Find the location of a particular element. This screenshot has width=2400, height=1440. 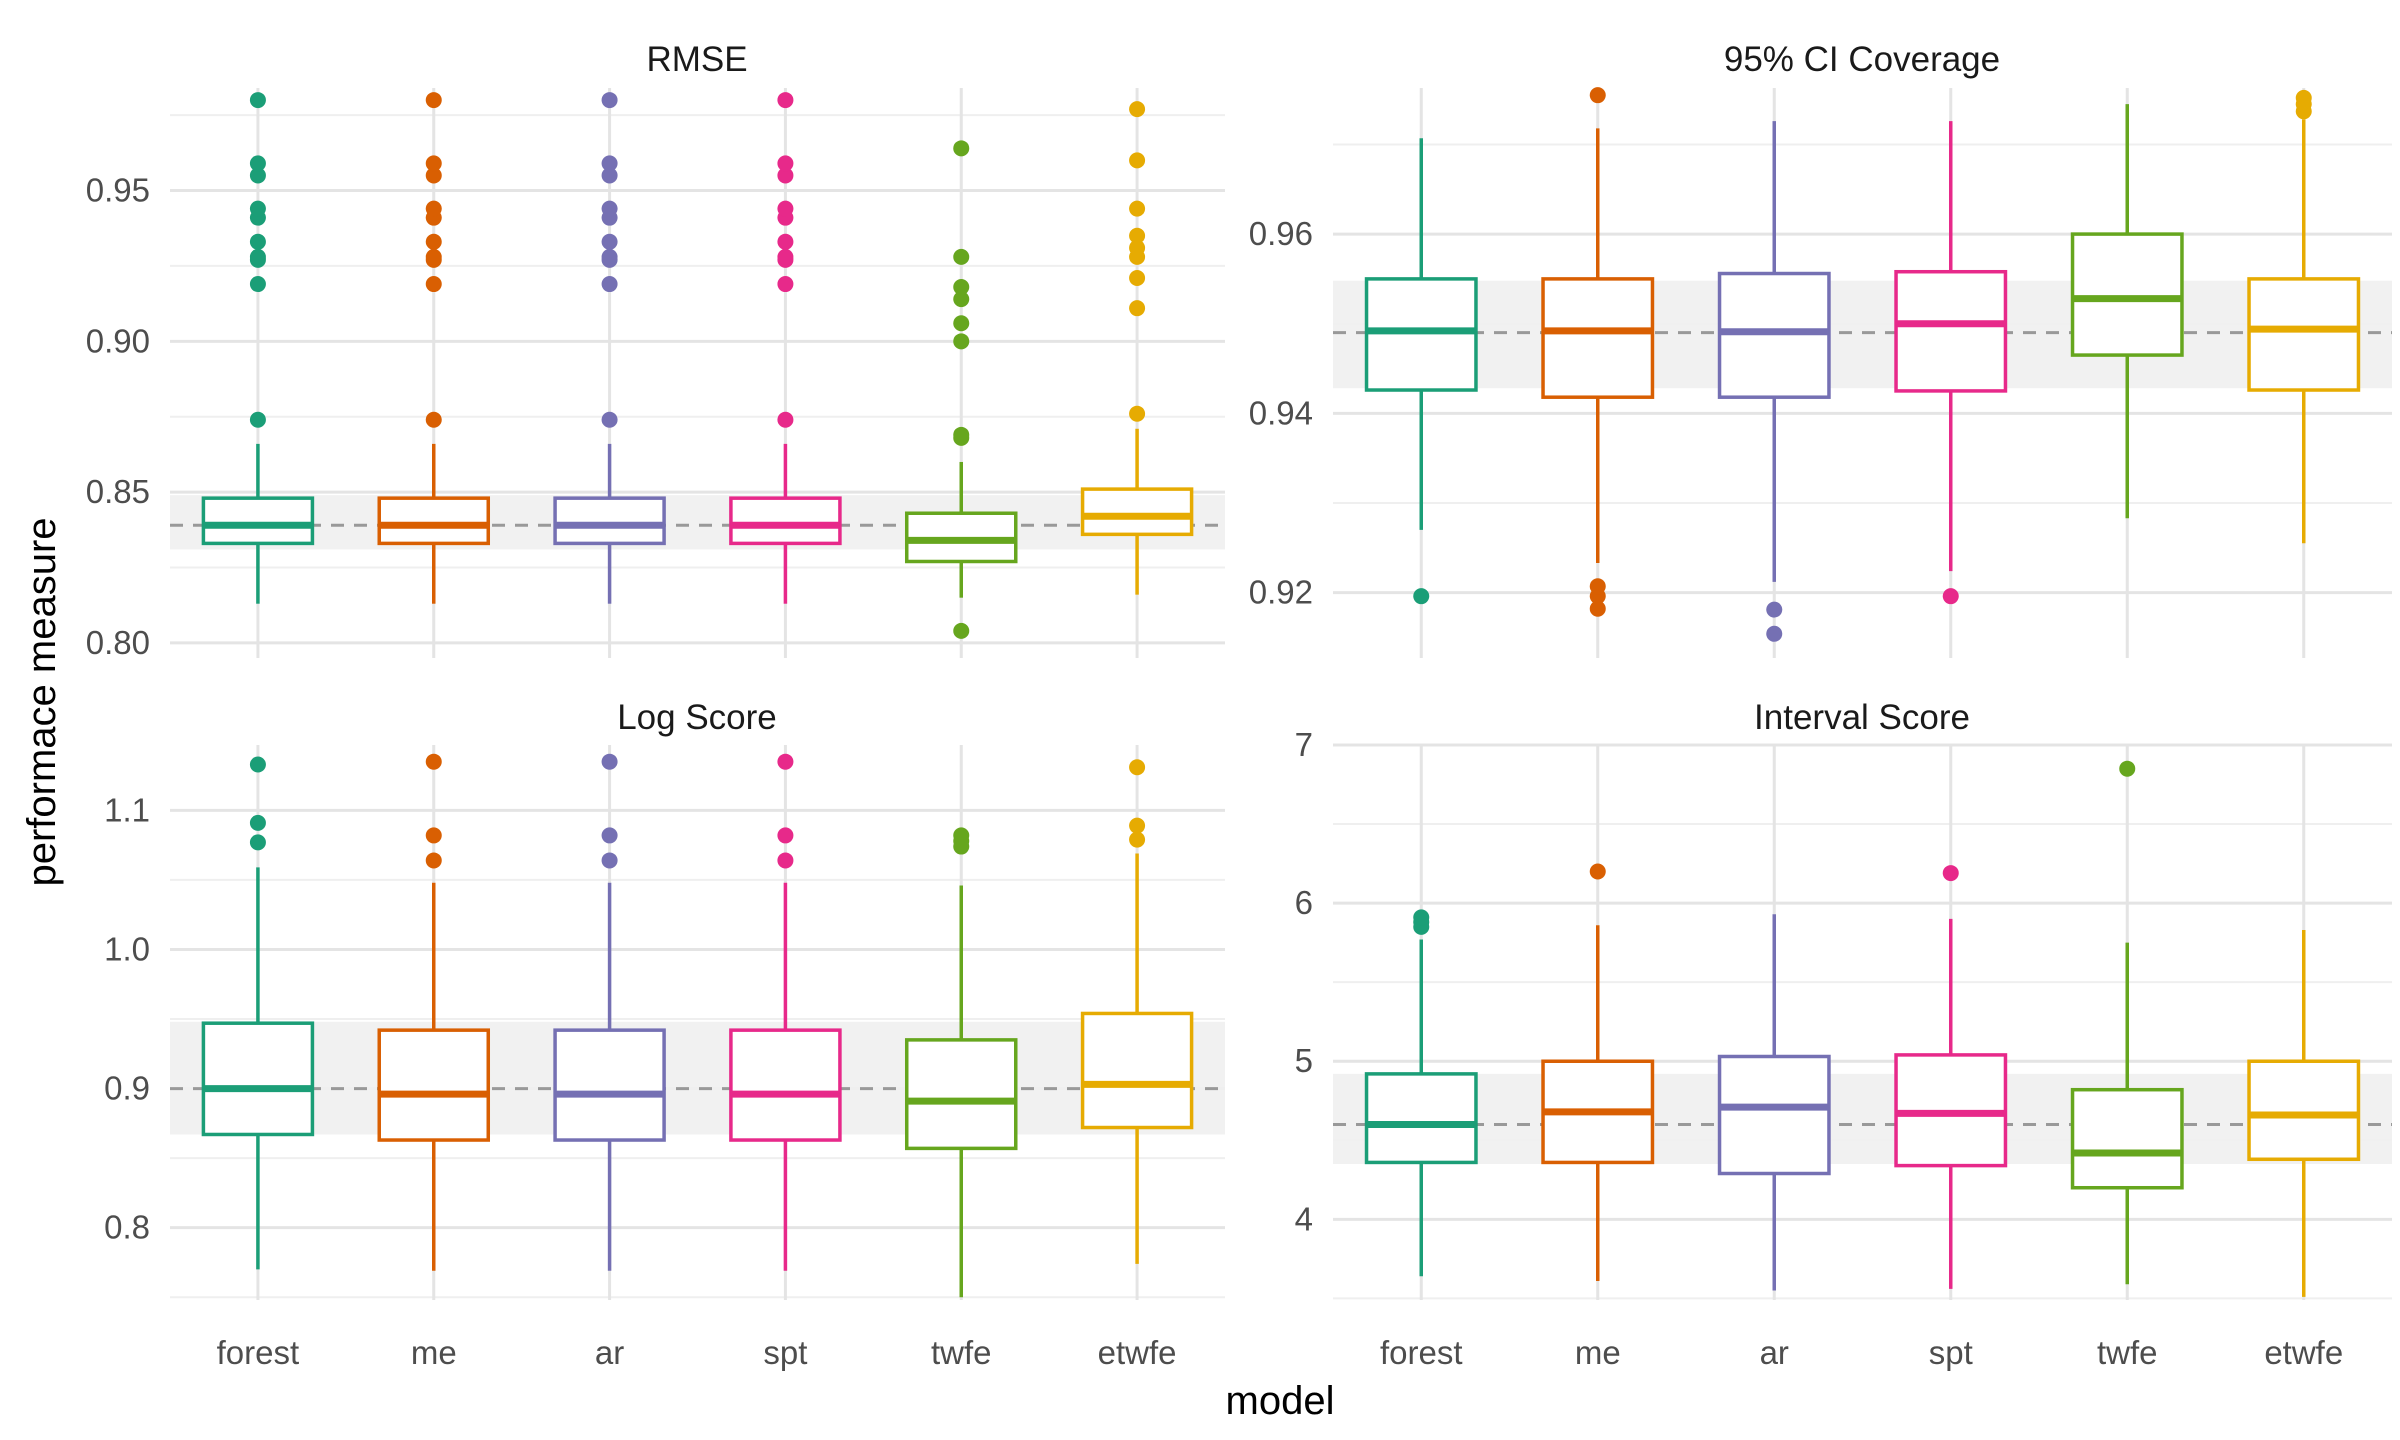

y-tick-label: 0.85 is located at coordinates (118, 491).